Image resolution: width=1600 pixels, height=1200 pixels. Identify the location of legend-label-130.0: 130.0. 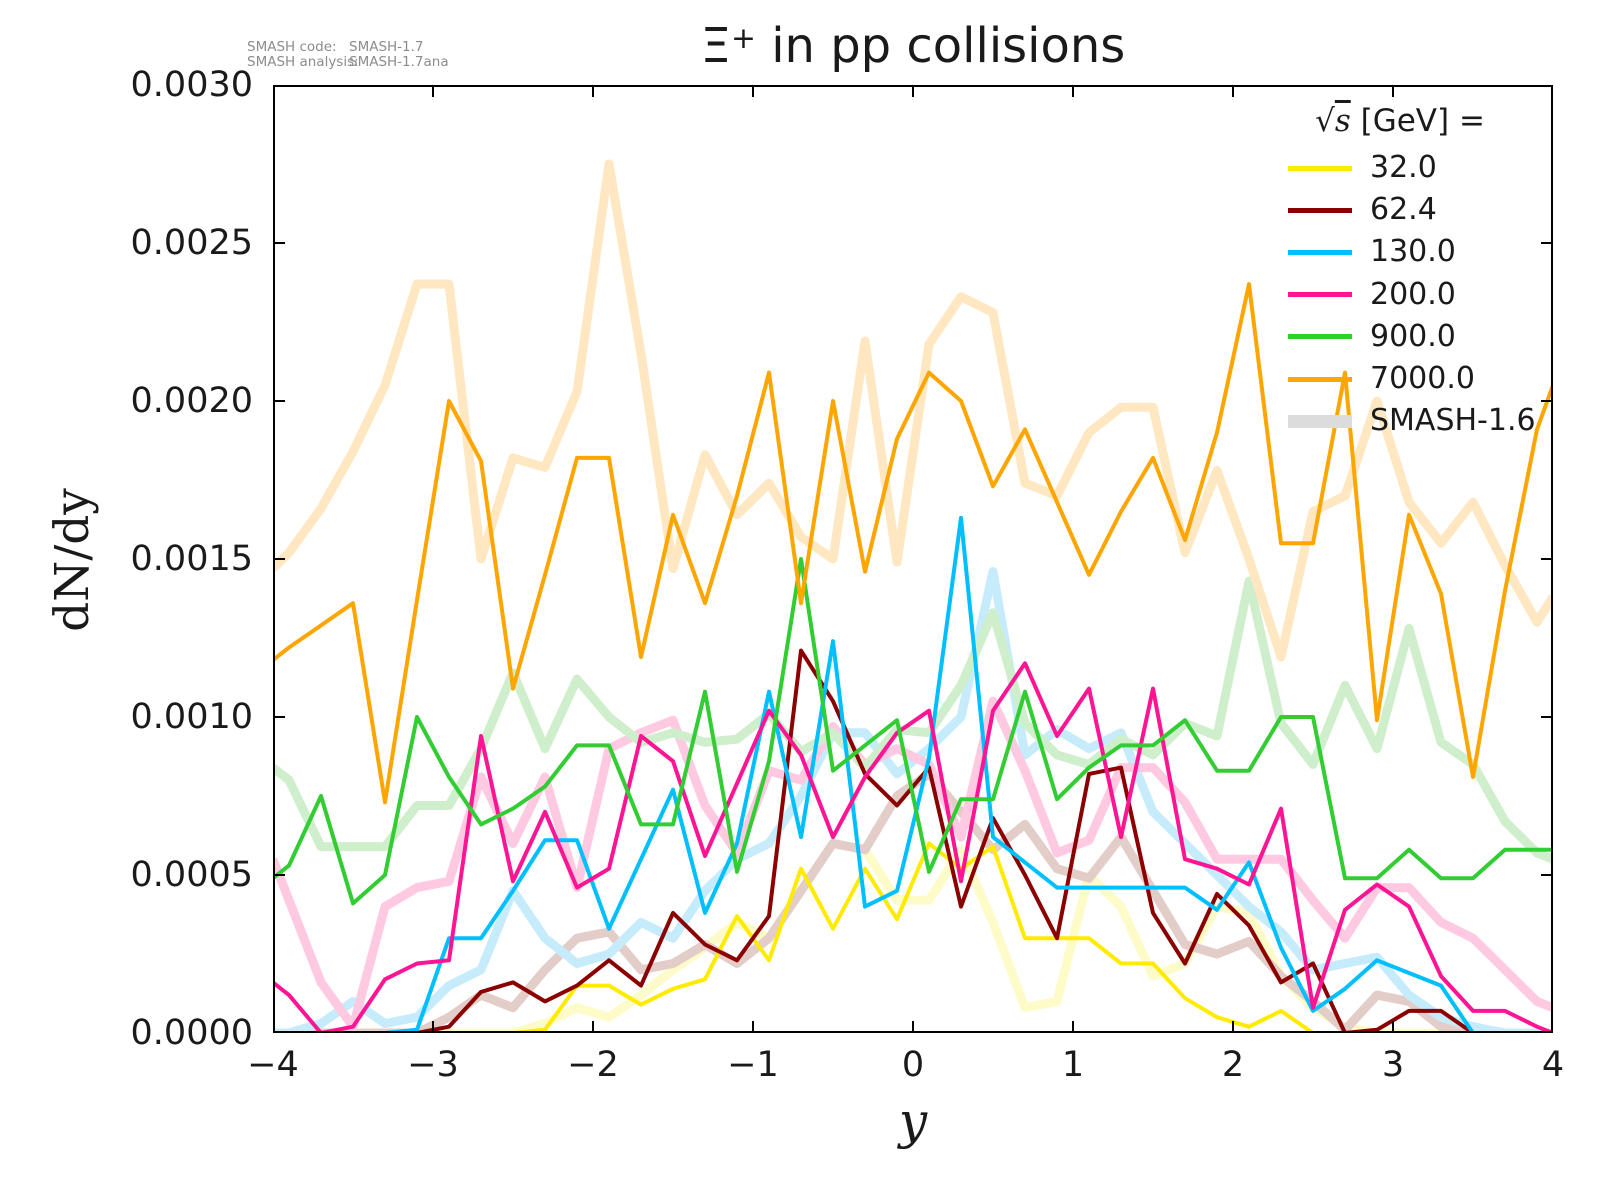
(1413, 252).